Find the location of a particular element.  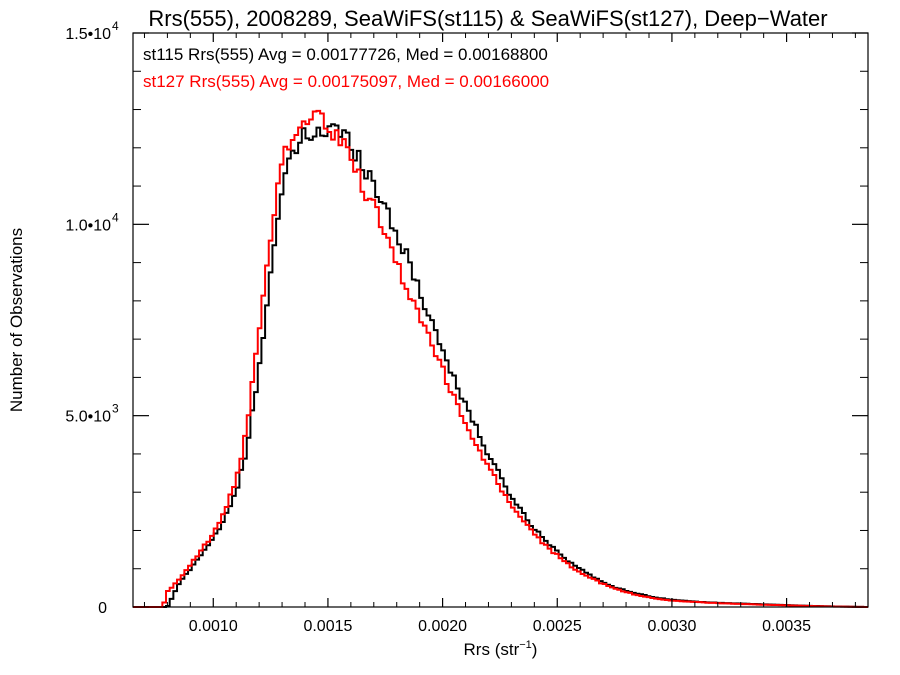

x-tick-label: 0.0010 is located at coordinates (213, 626).